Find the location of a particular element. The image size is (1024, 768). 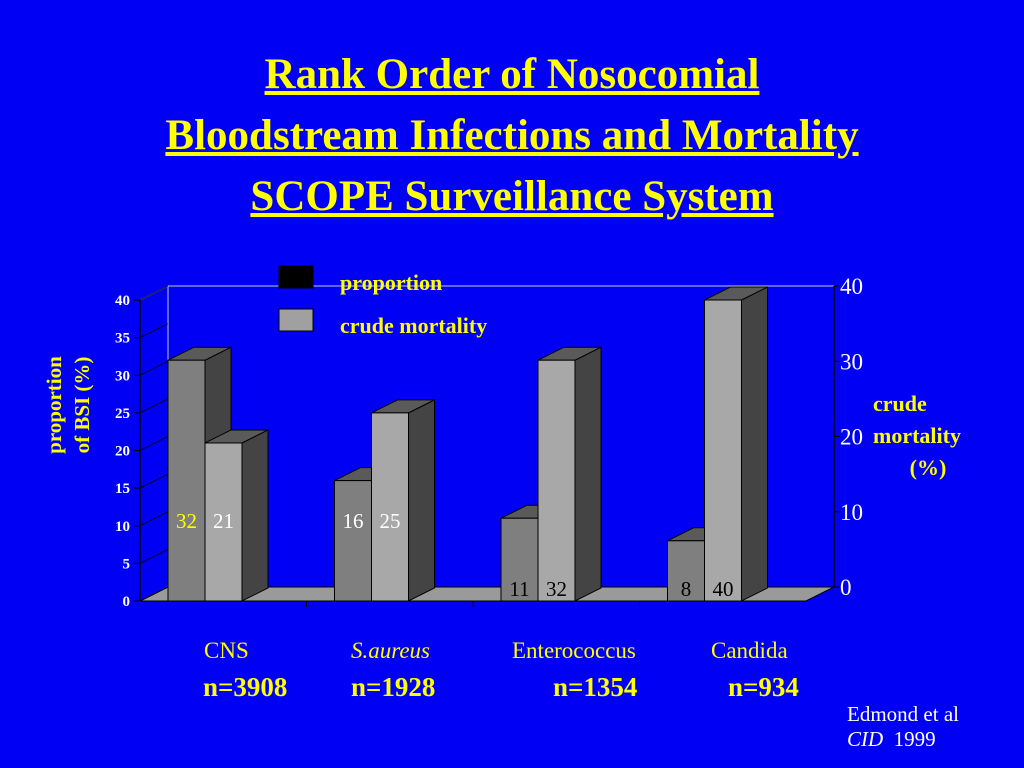

source-journal: CID is located at coordinates (865, 739).